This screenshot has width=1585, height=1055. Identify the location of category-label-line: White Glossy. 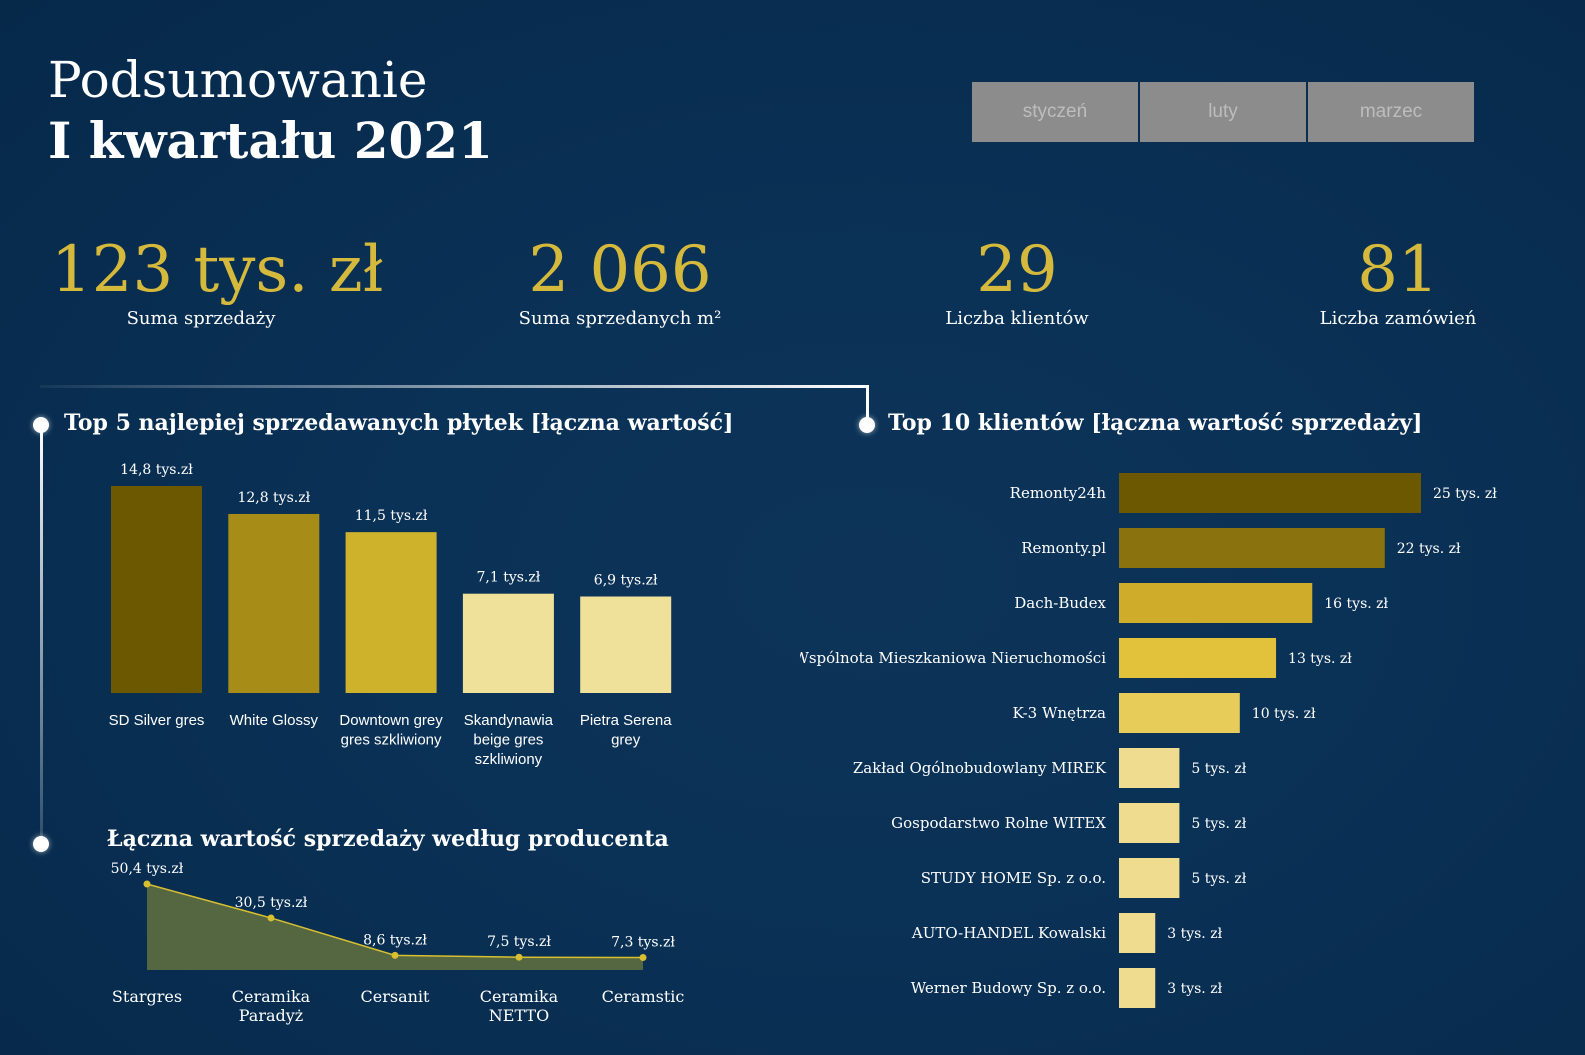
(274, 720).